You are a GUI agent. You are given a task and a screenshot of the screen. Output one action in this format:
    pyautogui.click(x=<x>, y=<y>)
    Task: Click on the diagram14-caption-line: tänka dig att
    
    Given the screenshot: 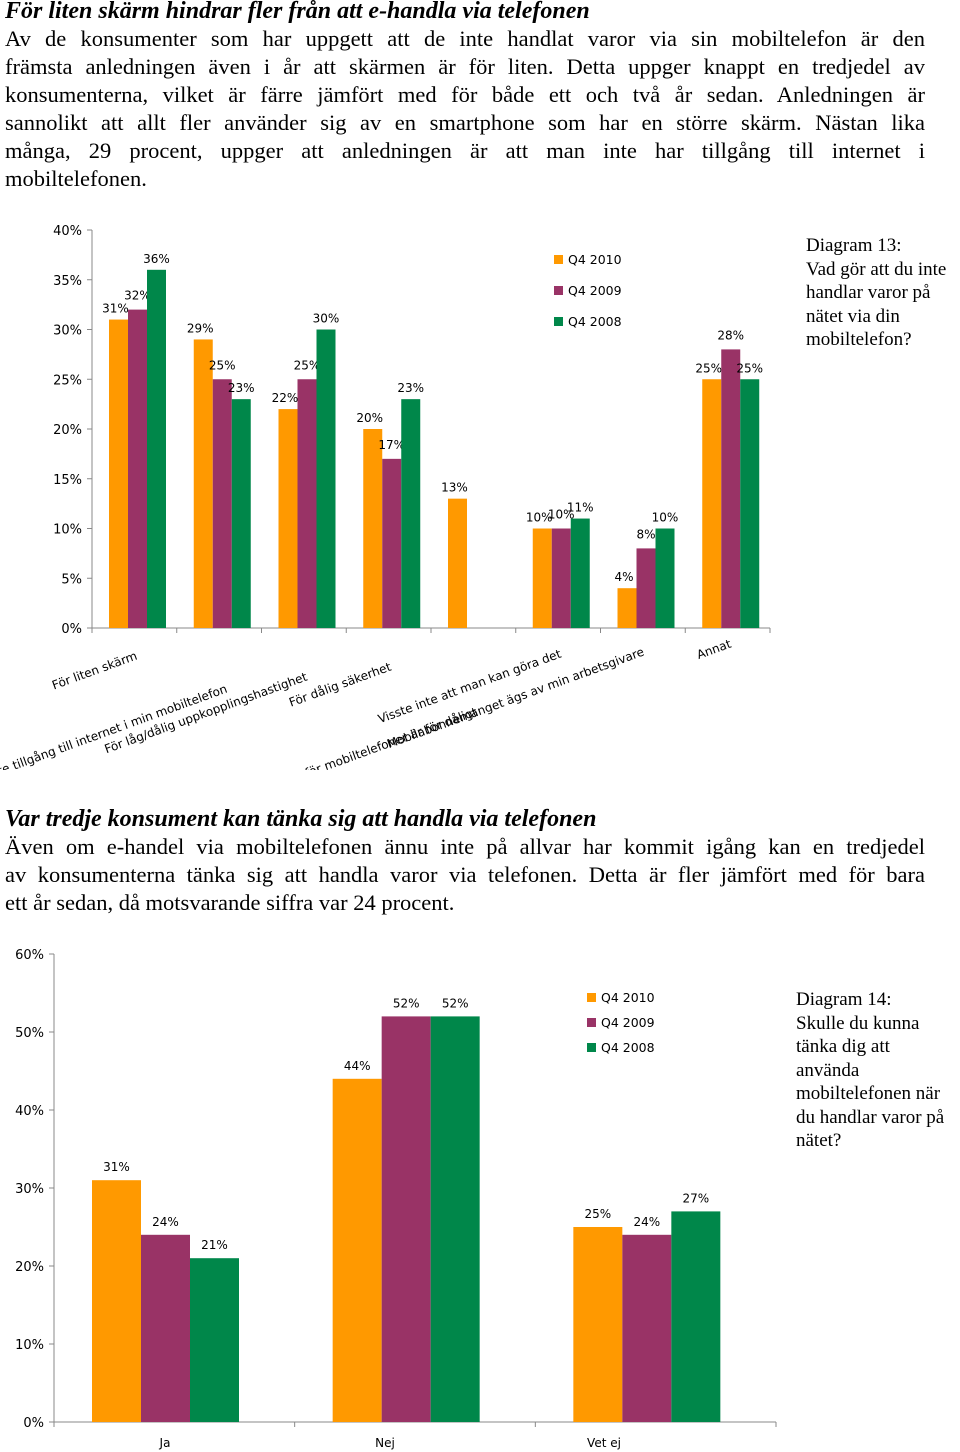 What is the action you would take?
    pyautogui.click(x=843, y=1046)
    